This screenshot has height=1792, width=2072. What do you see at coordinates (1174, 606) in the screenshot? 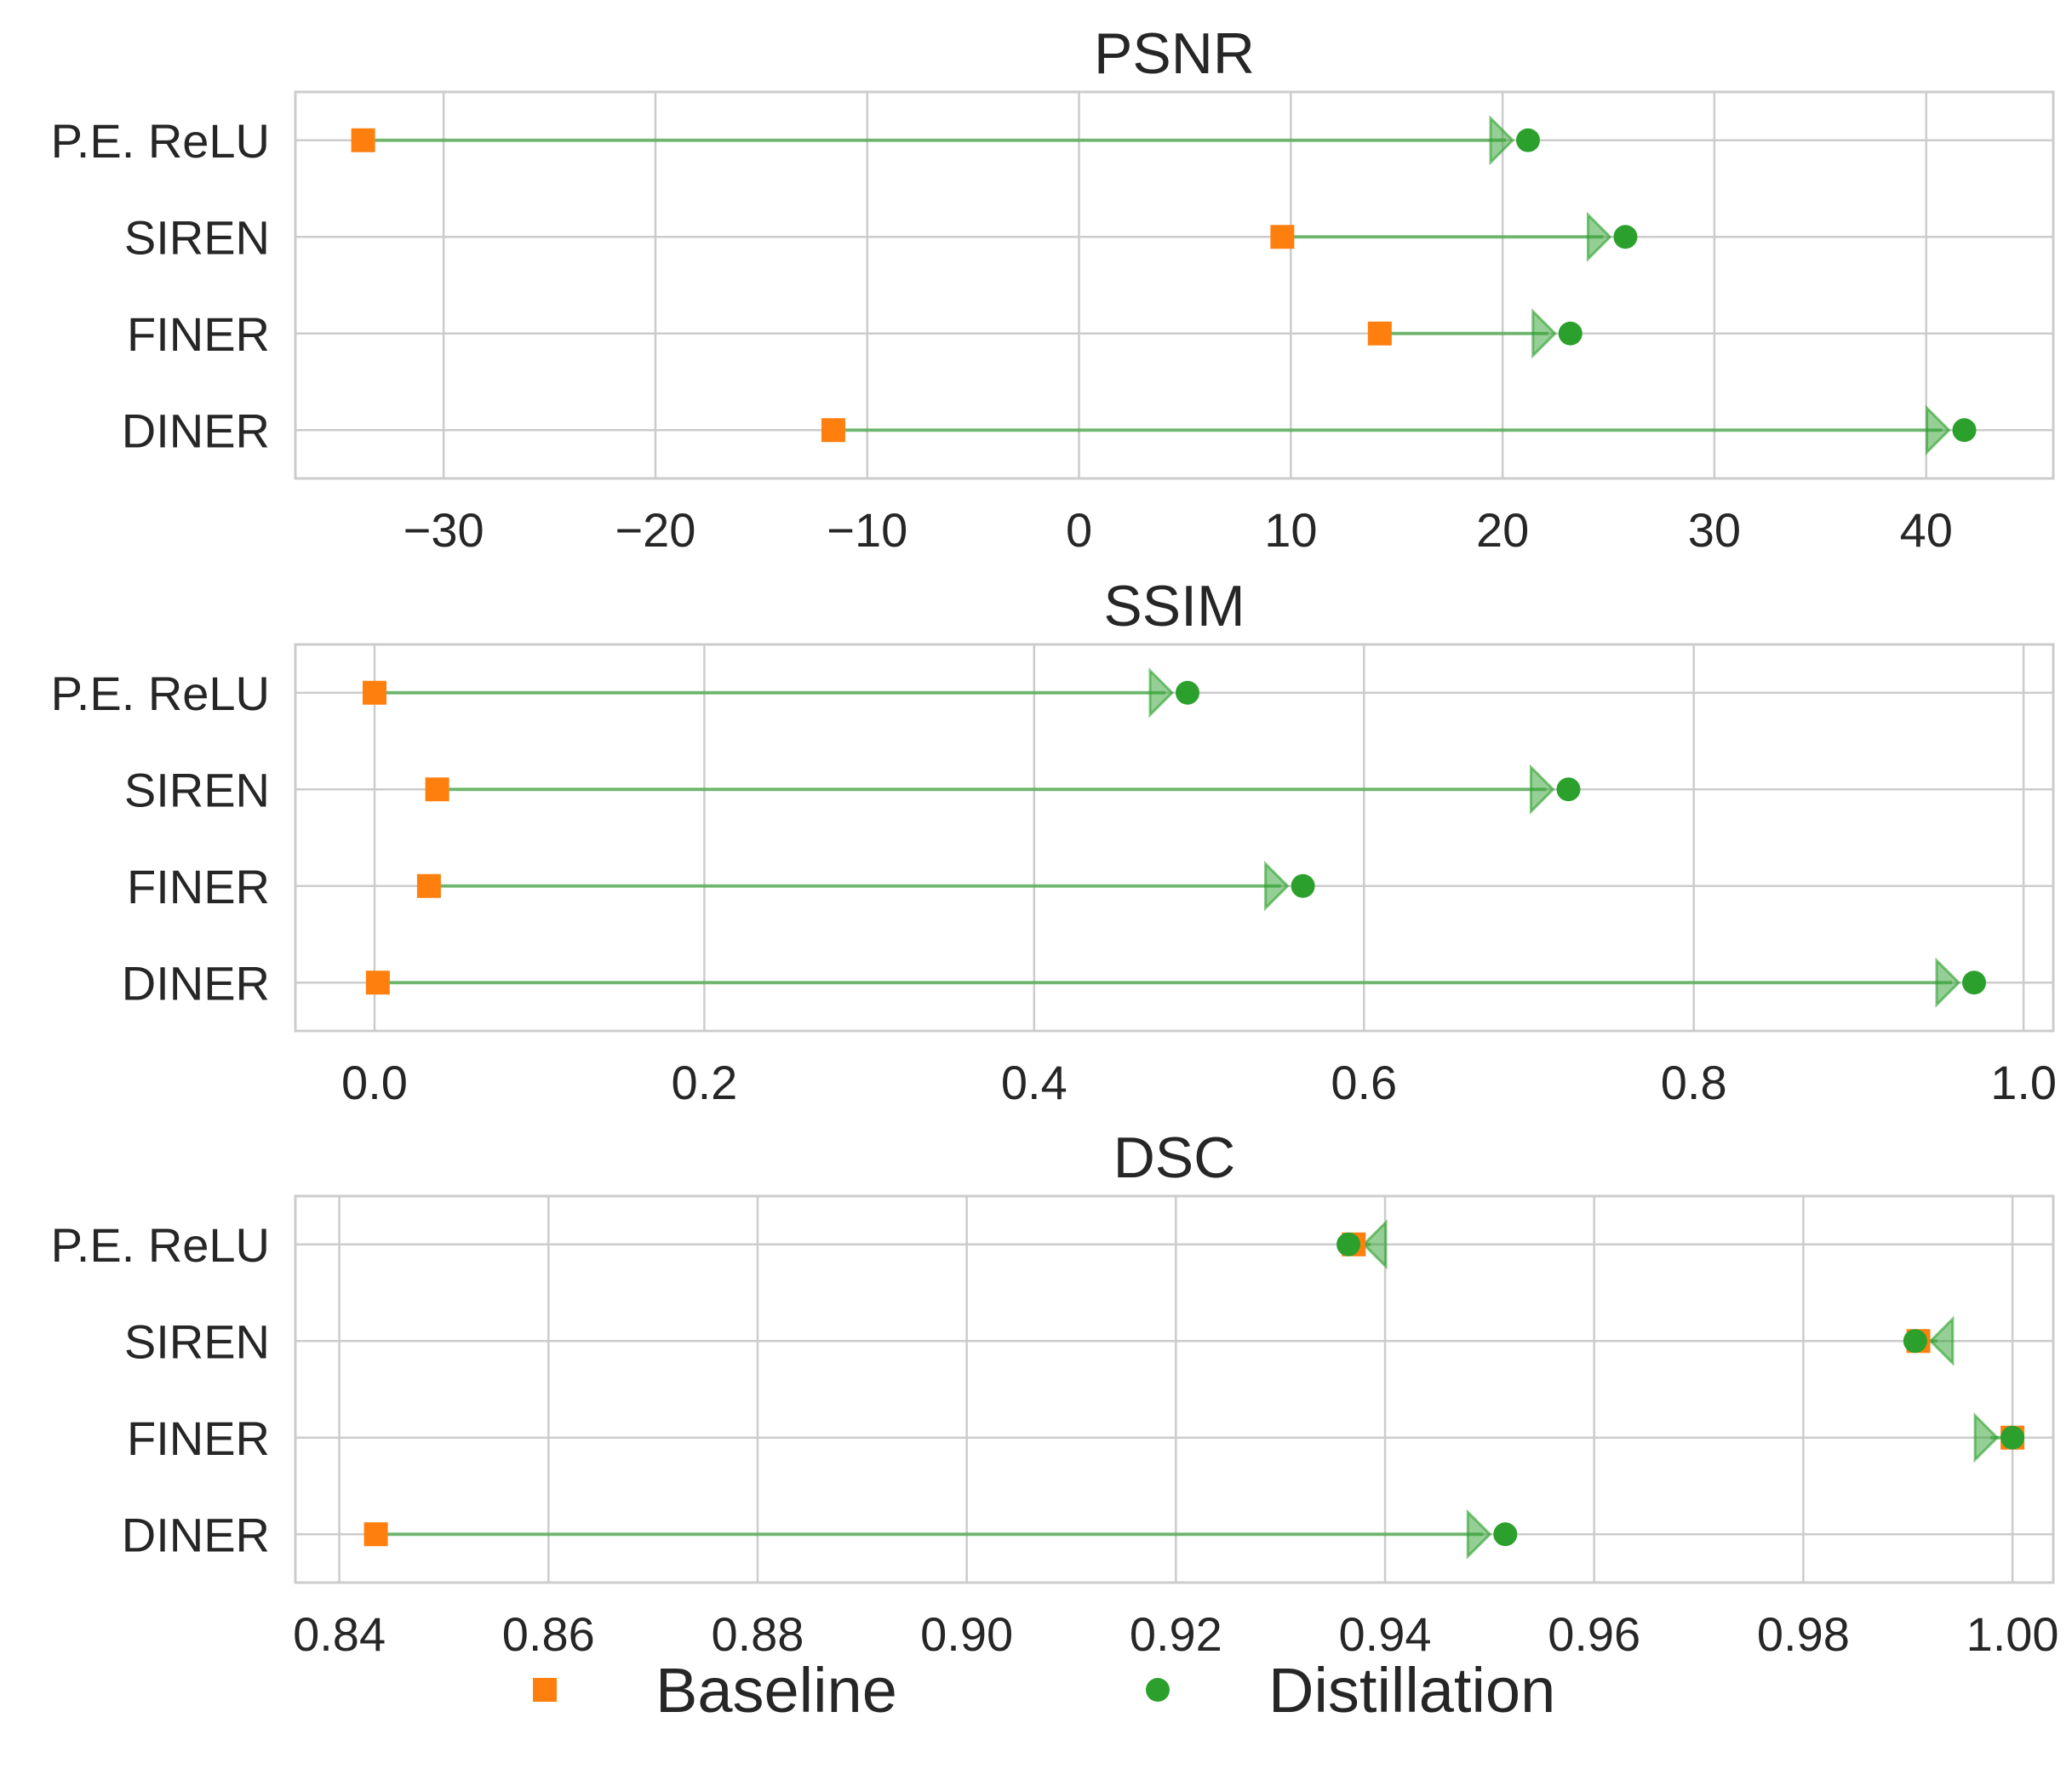
I see `subplot-title: SSIM` at bounding box center [1174, 606].